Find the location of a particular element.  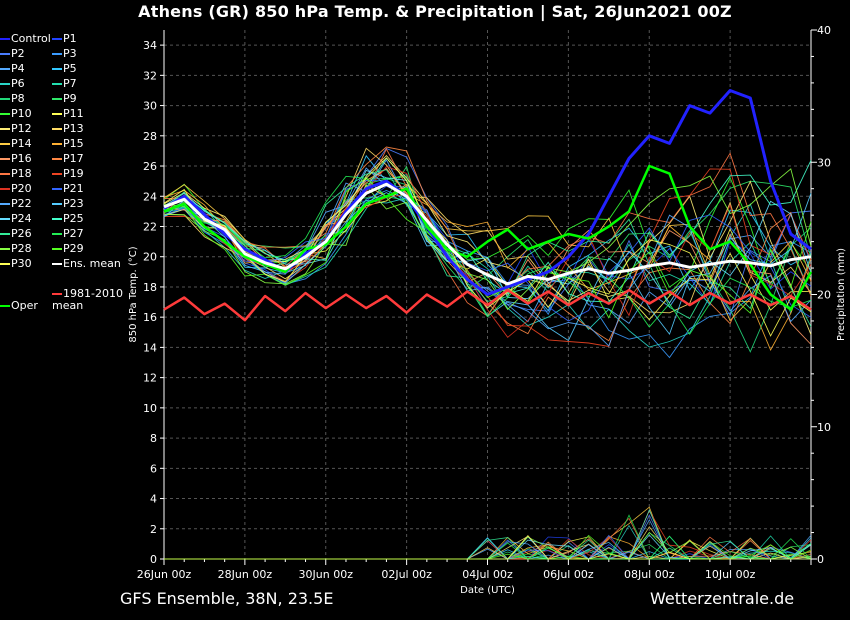

legend-item: P5 is located at coordinates (64, 69).